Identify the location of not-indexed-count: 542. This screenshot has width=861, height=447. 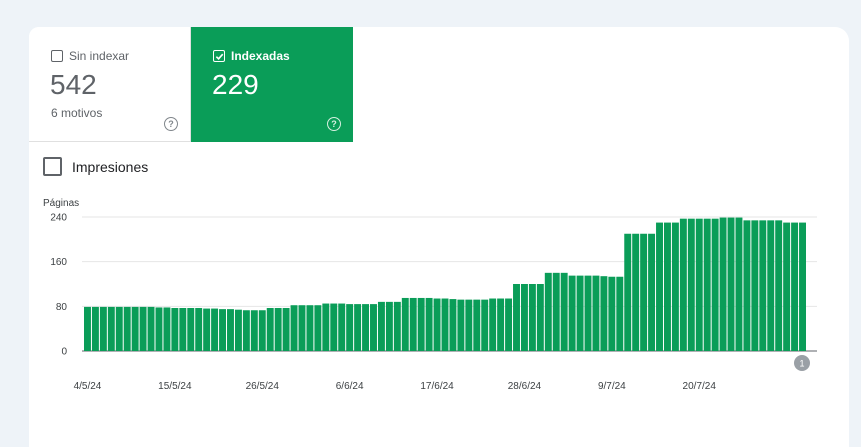
(73, 84).